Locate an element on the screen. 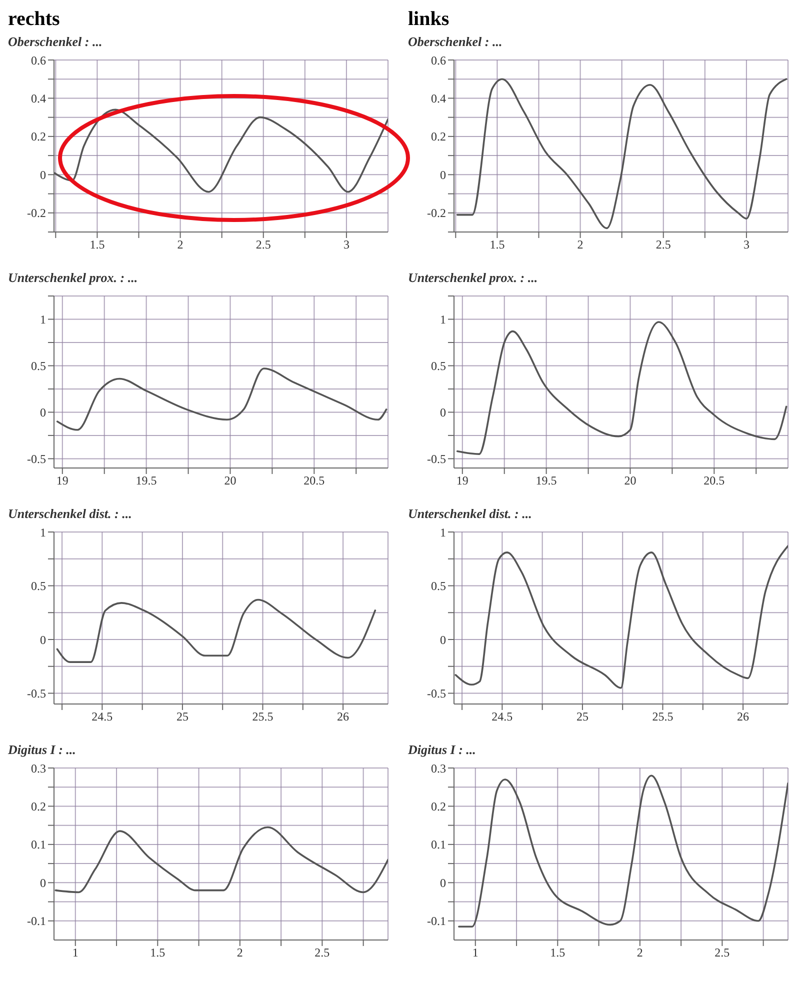 This screenshot has height=1000, width=803. chart-title: links is located at coordinates (429, 20).